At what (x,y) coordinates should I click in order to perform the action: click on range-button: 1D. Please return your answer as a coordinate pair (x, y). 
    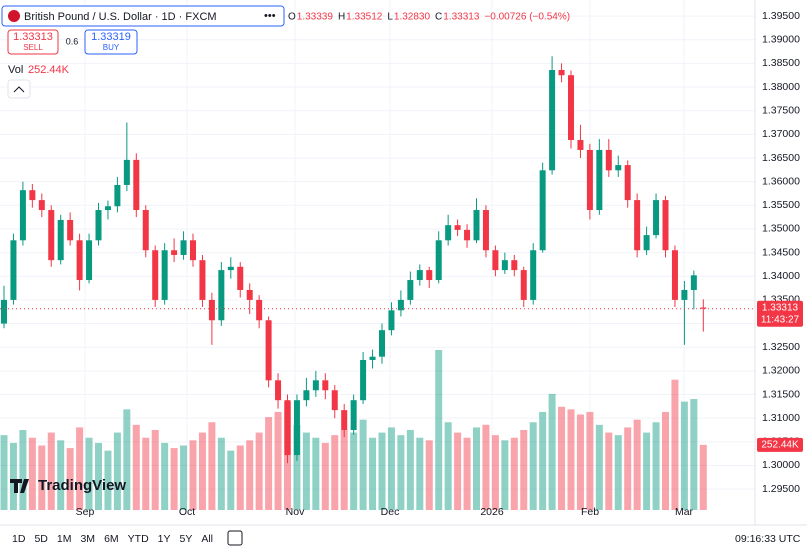
    Looking at the image, I should click on (19, 539).